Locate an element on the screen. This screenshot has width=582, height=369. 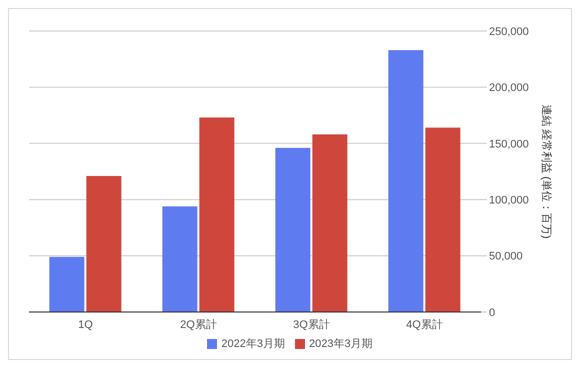
legend-label: 2022年3月期 is located at coordinates (253, 344).